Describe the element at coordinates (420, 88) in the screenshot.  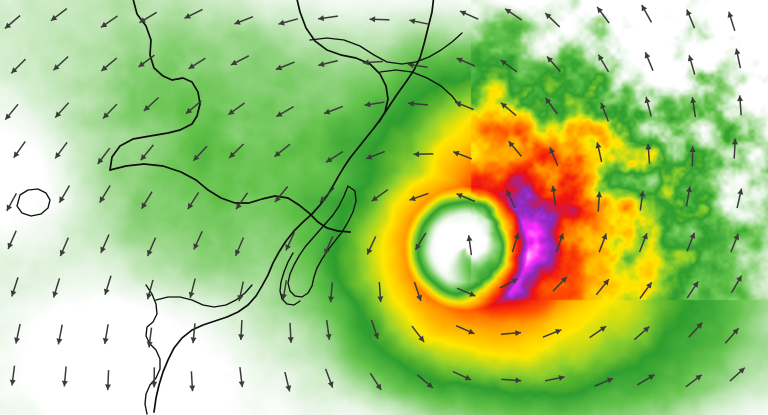
I see `state-border-east` at that location.